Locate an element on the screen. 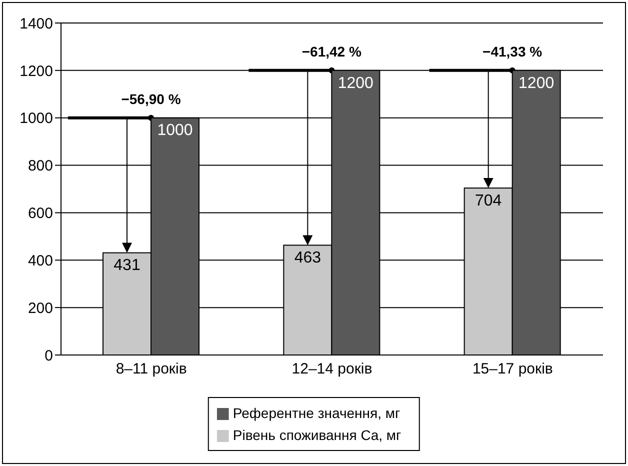  y-tick-label: 1000 is located at coordinates (36, 119).